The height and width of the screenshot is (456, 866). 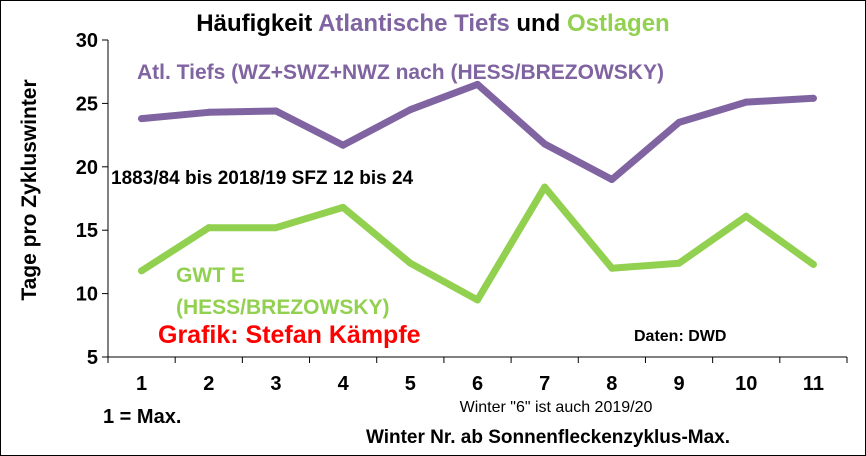 What do you see at coordinates (344, 384) in the screenshot?
I see `x-tick-label: 4` at bounding box center [344, 384].